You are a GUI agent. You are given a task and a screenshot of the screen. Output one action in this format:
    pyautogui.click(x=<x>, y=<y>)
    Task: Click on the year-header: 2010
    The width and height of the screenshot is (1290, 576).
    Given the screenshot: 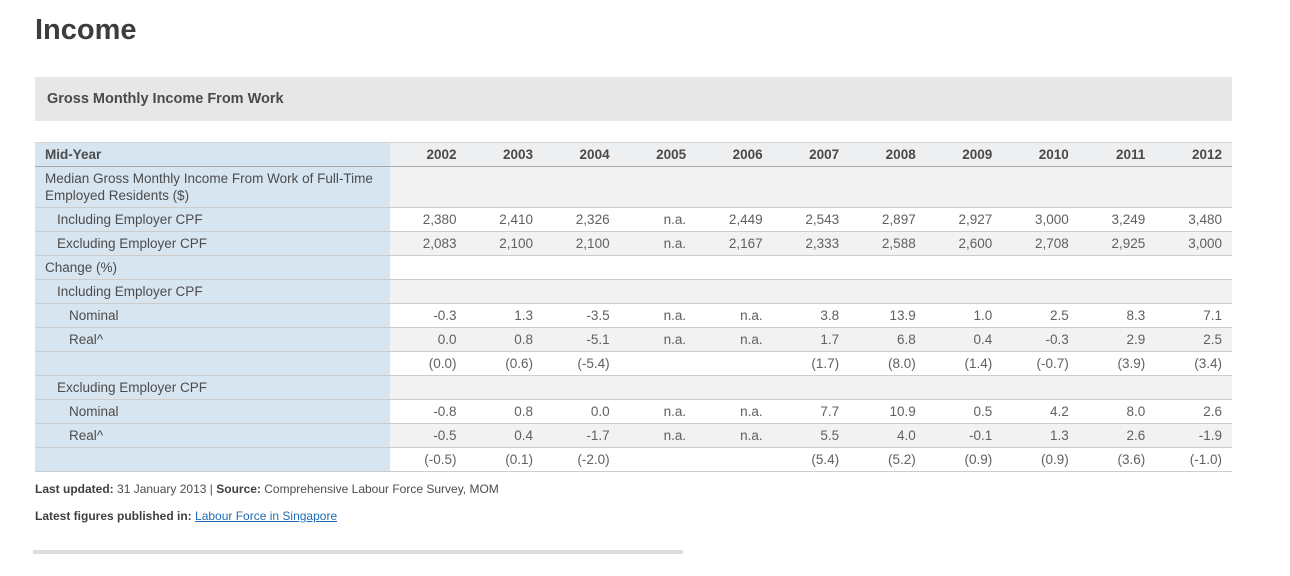 What is the action you would take?
    pyautogui.click(x=1040, y=154)
    